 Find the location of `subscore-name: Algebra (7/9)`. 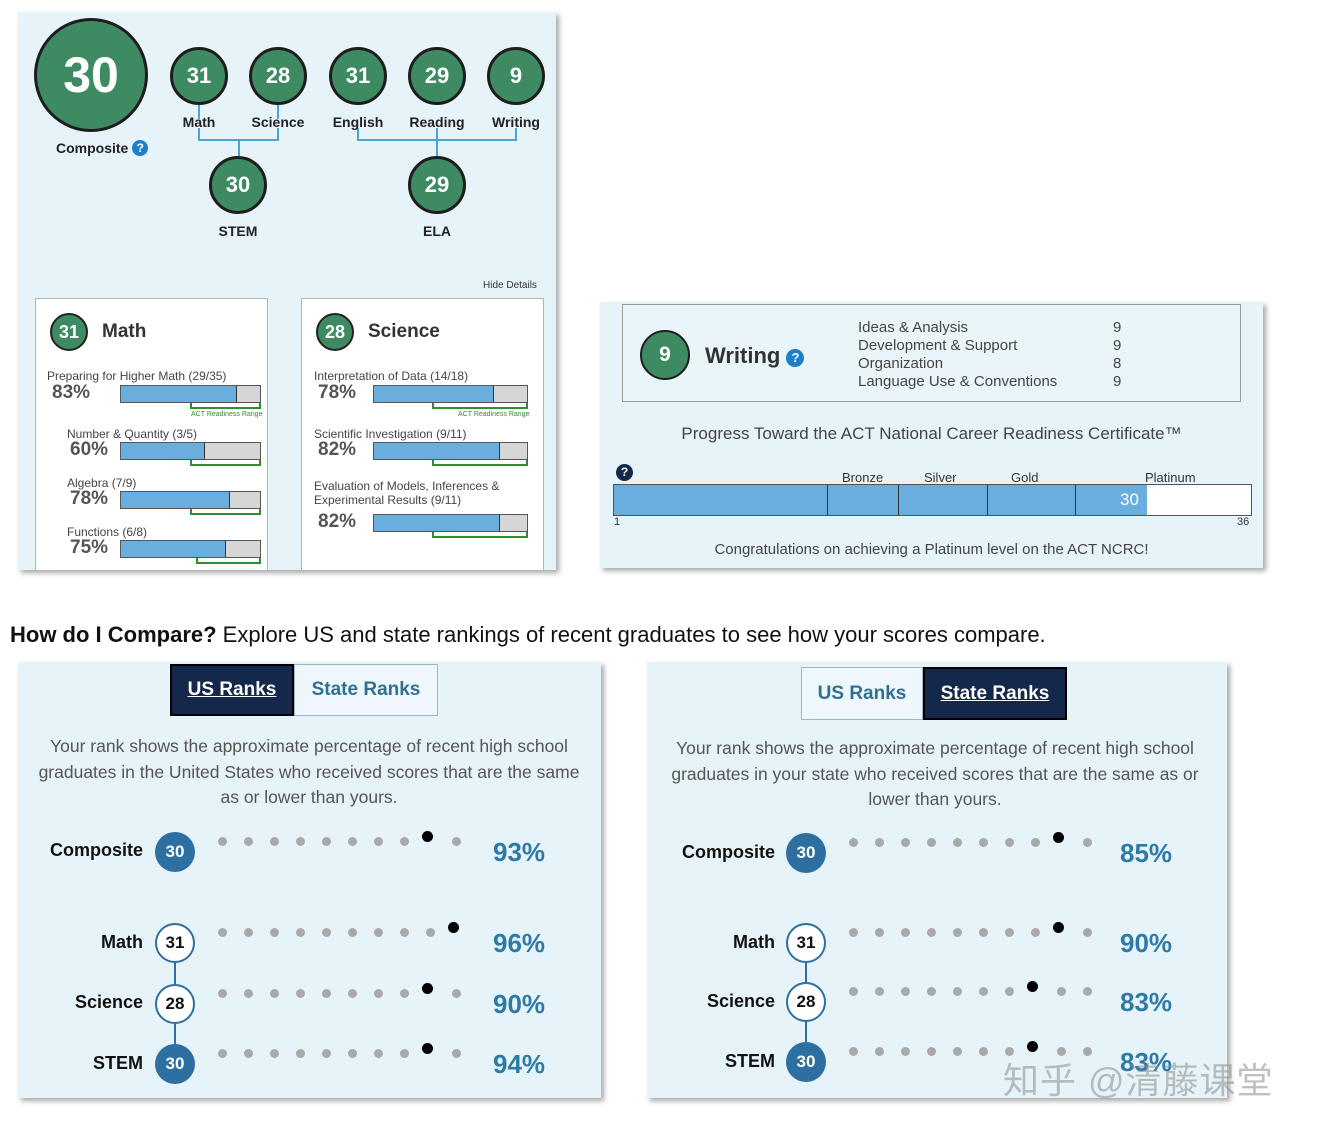

subscore-name: Algebra (7/9) is located at coordinates (102, 483).